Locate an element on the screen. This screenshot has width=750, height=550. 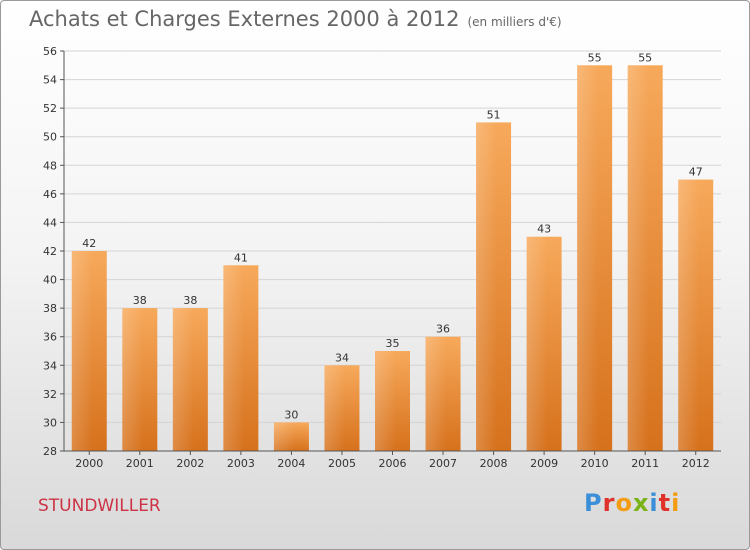
bar-value-label: 36 is located at coordinates (443, 329).